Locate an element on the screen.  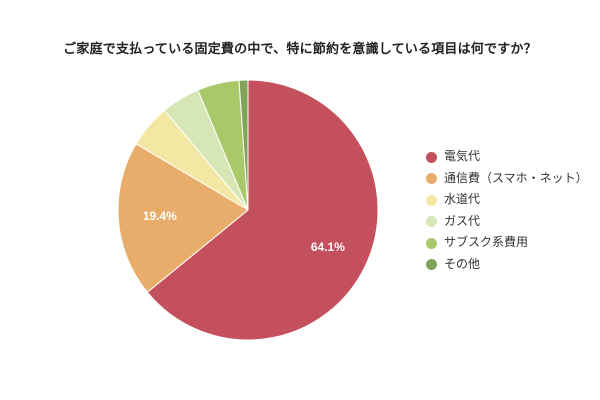
pie-data-labels: 64.1% 19.4% is located at coordinates (244, 231).